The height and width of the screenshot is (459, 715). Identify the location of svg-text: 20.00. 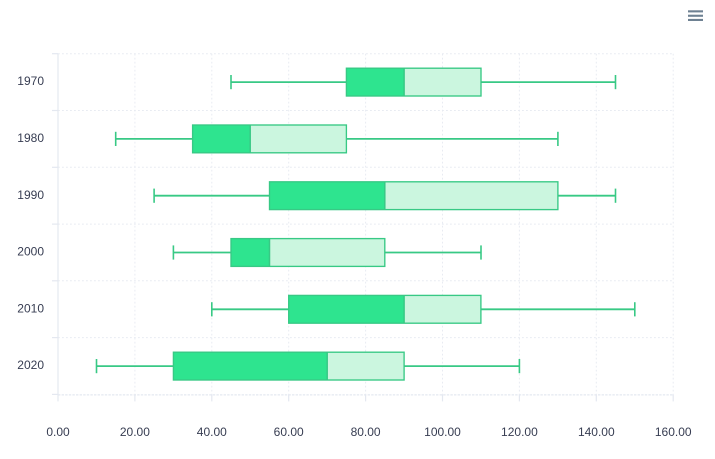
(135, 432).